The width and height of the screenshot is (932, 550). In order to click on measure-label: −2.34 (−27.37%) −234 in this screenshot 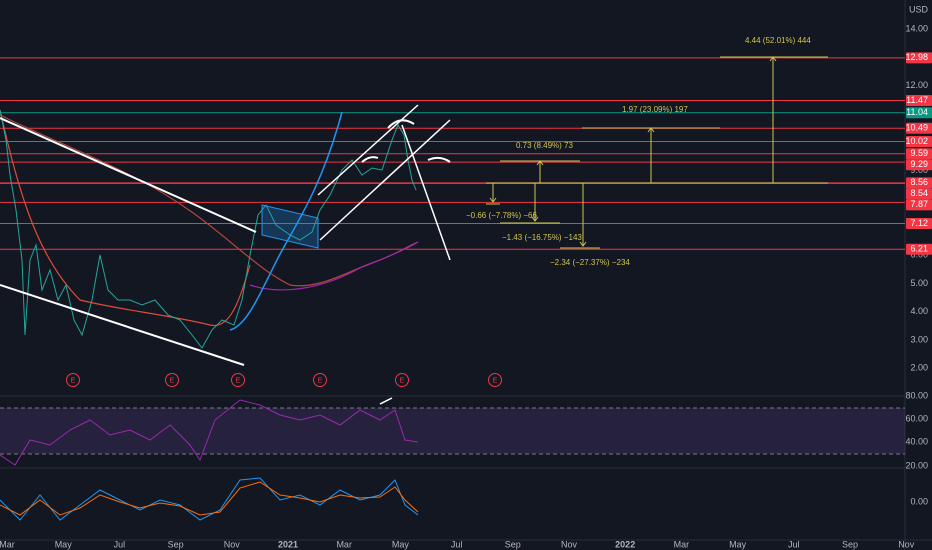, I will do `click(590, 262)`.